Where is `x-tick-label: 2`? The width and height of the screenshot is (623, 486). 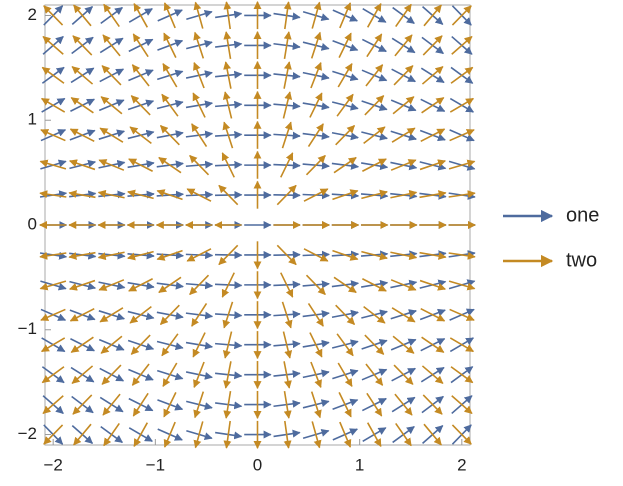 x-tick-label: 2 is located at coordinates (461, 464).